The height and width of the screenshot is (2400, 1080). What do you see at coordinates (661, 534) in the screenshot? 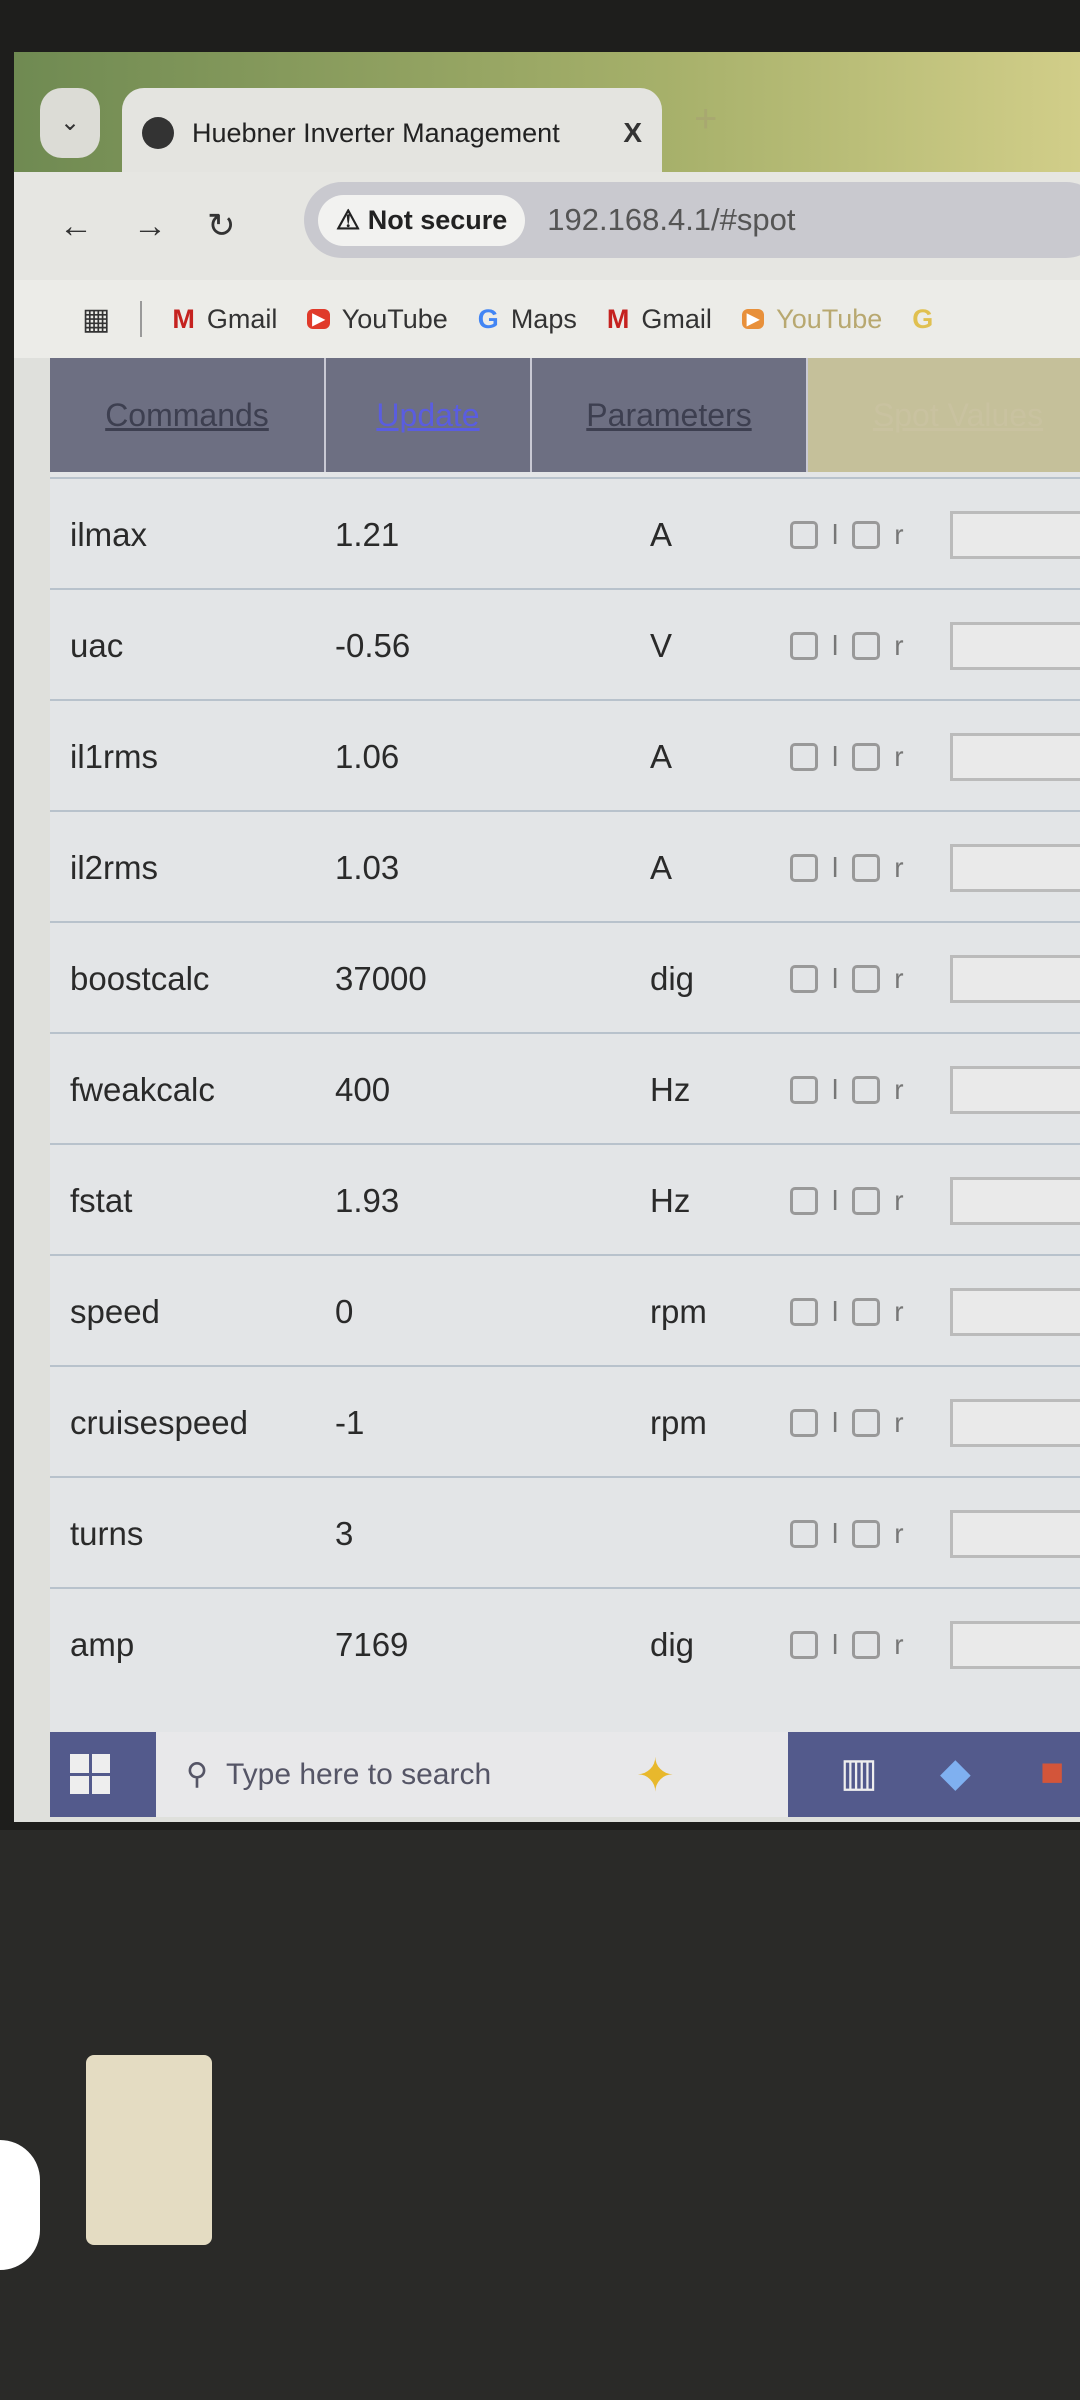
I see `param-unit: A` at bounding box center [661, 534].